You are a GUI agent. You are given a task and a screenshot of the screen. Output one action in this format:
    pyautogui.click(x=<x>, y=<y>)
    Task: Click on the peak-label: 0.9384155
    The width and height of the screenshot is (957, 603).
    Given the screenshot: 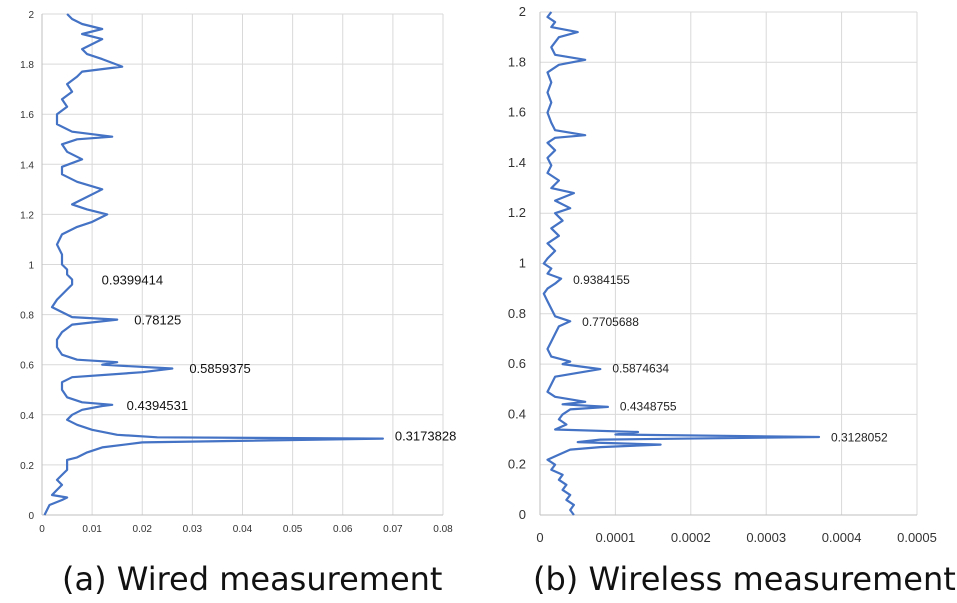 What is the action you would take?
    pyautogui.click(x=601, y=280)
    